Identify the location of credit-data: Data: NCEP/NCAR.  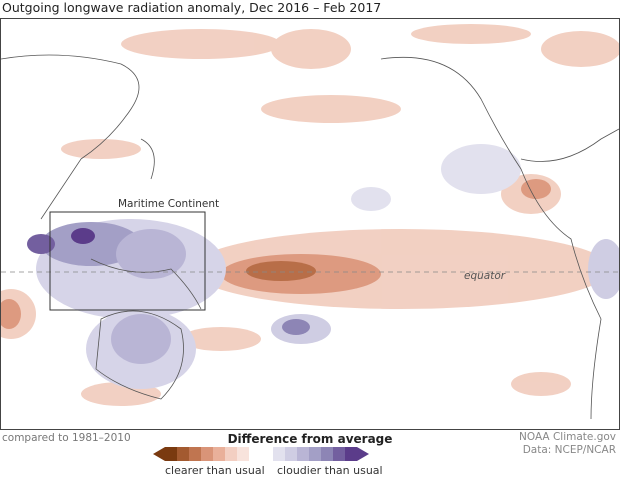
(569, 450).